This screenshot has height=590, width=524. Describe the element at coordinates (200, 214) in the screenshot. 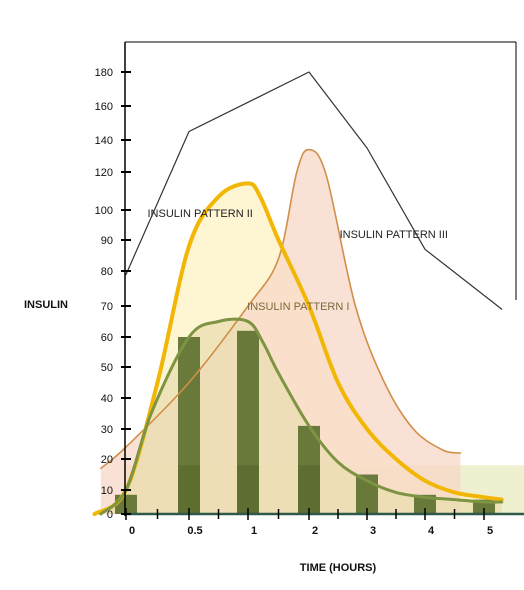

I see `annotation-label: INSULIN PATTERN II` at that location.